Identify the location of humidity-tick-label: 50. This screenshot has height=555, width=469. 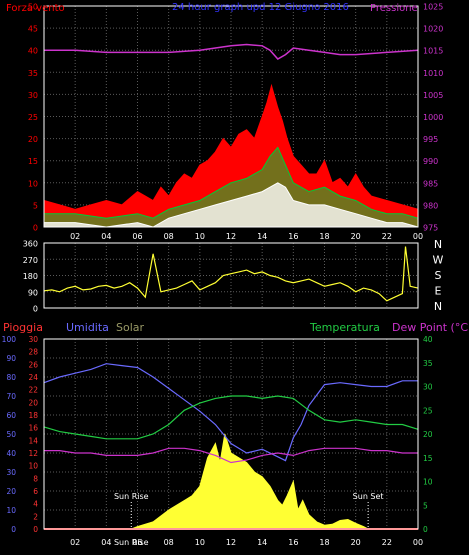
(11, 434).